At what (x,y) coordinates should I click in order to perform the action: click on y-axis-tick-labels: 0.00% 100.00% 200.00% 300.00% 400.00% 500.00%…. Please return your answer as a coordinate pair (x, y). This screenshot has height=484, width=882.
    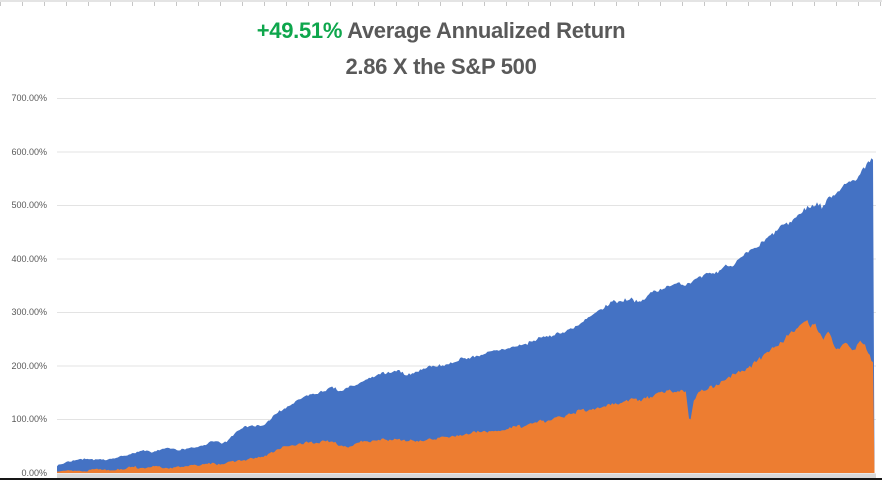
    Looking at the image, I should click on (23, 242).